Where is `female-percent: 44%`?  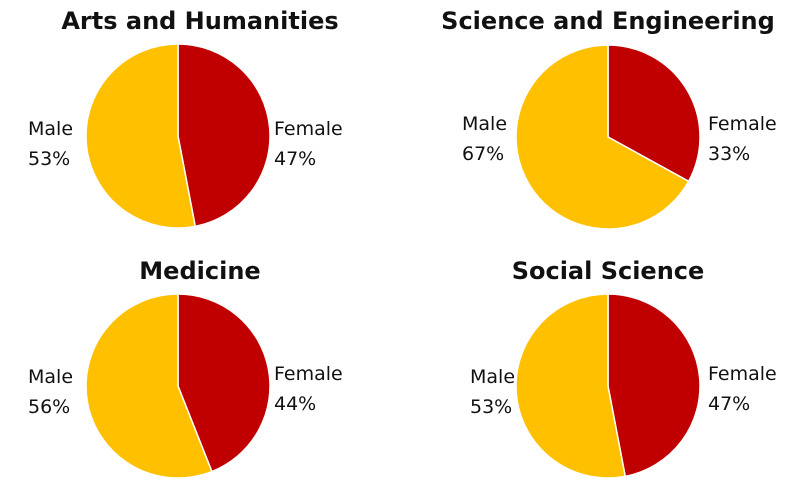
female-percent: 44% is located at coordinates (295, 404).